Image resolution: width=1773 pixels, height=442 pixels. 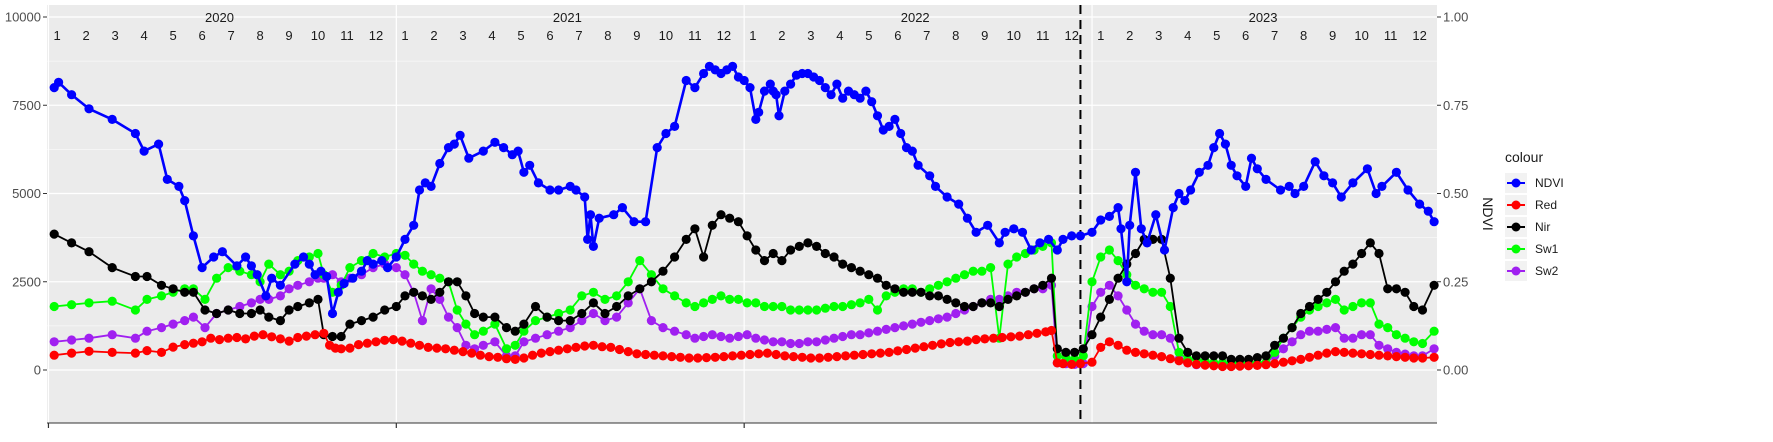 What do you see at coordinates (23, 17) in the screenshot?
I see `y-left-tick-label: 10000` at bounding box center [23, 17].